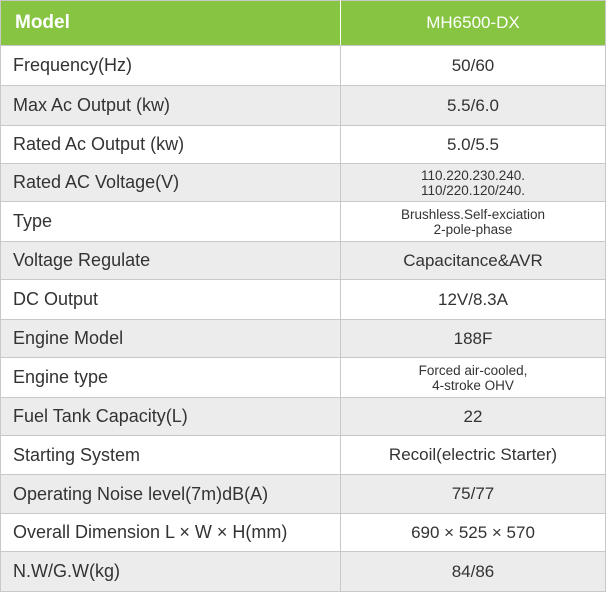 This screenshot has height=600, width=607. I want to click on spec-value-line: Forced air-cooled,, so click(473, 370).